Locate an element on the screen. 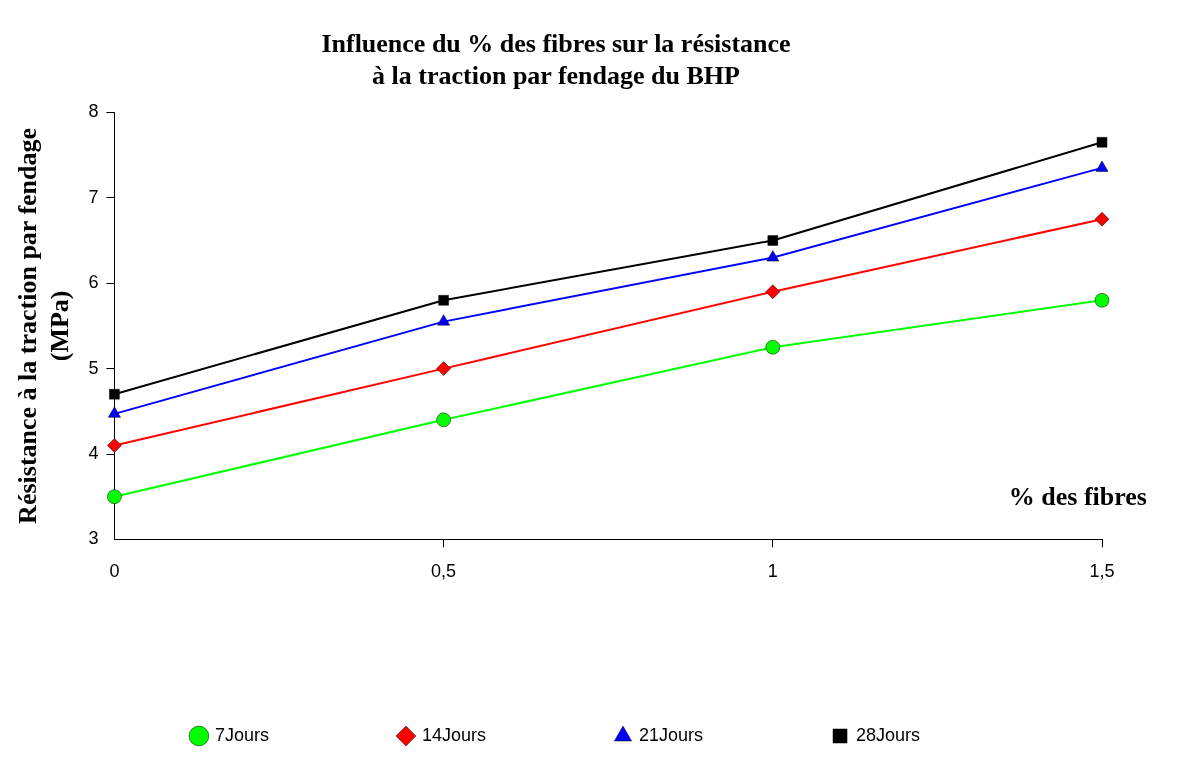 The width and height of the screenshot is (1187, 765). x-tick-label: 1 is located at coordinates (772, 571).